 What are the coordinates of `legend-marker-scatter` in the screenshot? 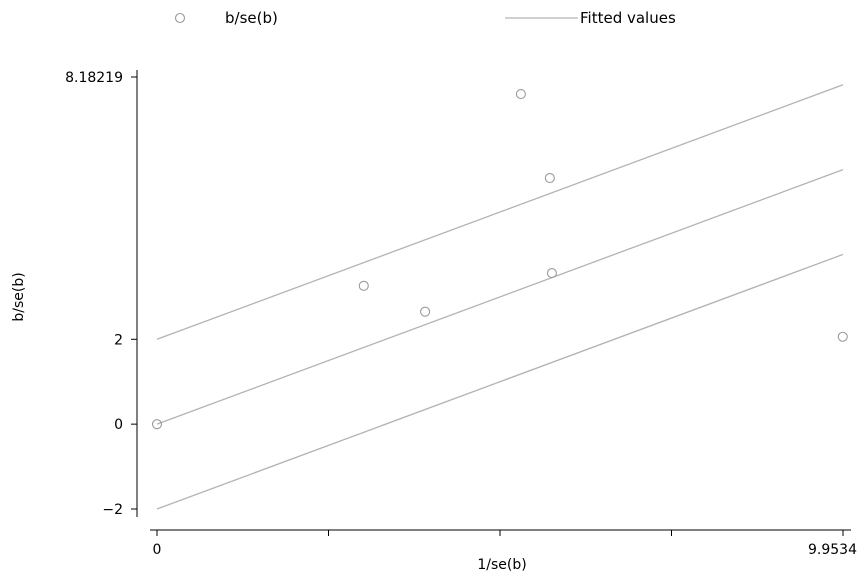 It's located at (180, 18).